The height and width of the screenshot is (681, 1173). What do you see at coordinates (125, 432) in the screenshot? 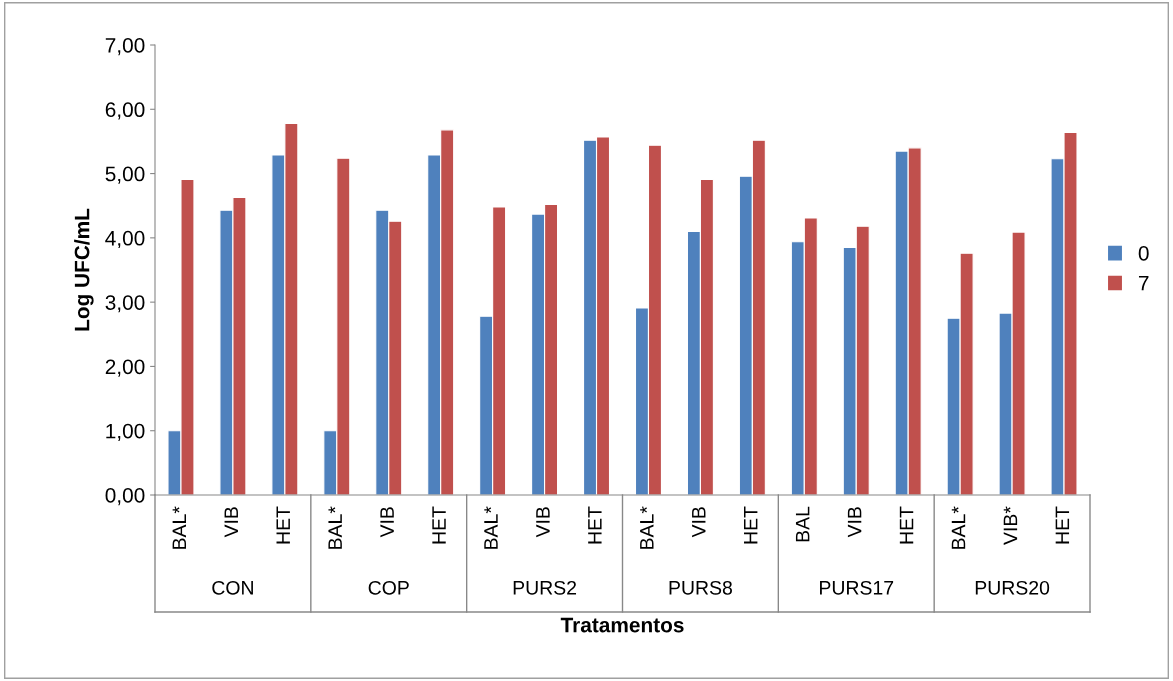
I see `y-tick-label: 1,00` at bounding box center [125, 432].